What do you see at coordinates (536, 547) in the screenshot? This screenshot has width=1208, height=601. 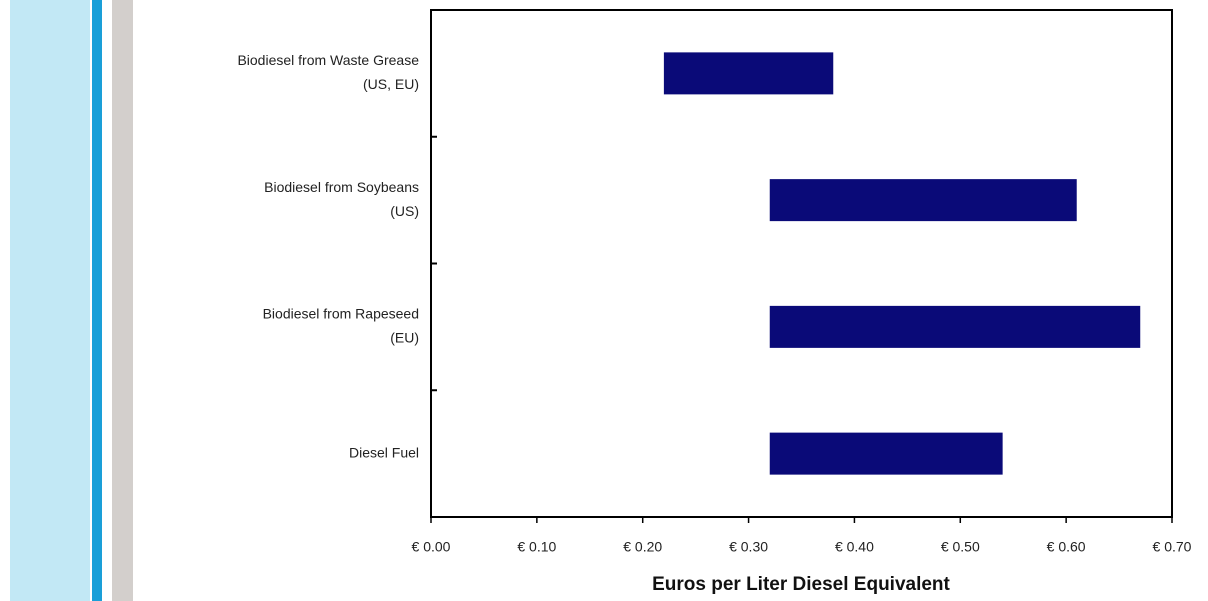 I see `x-tick-label: € 0.10` at bounding box center [536, 547].